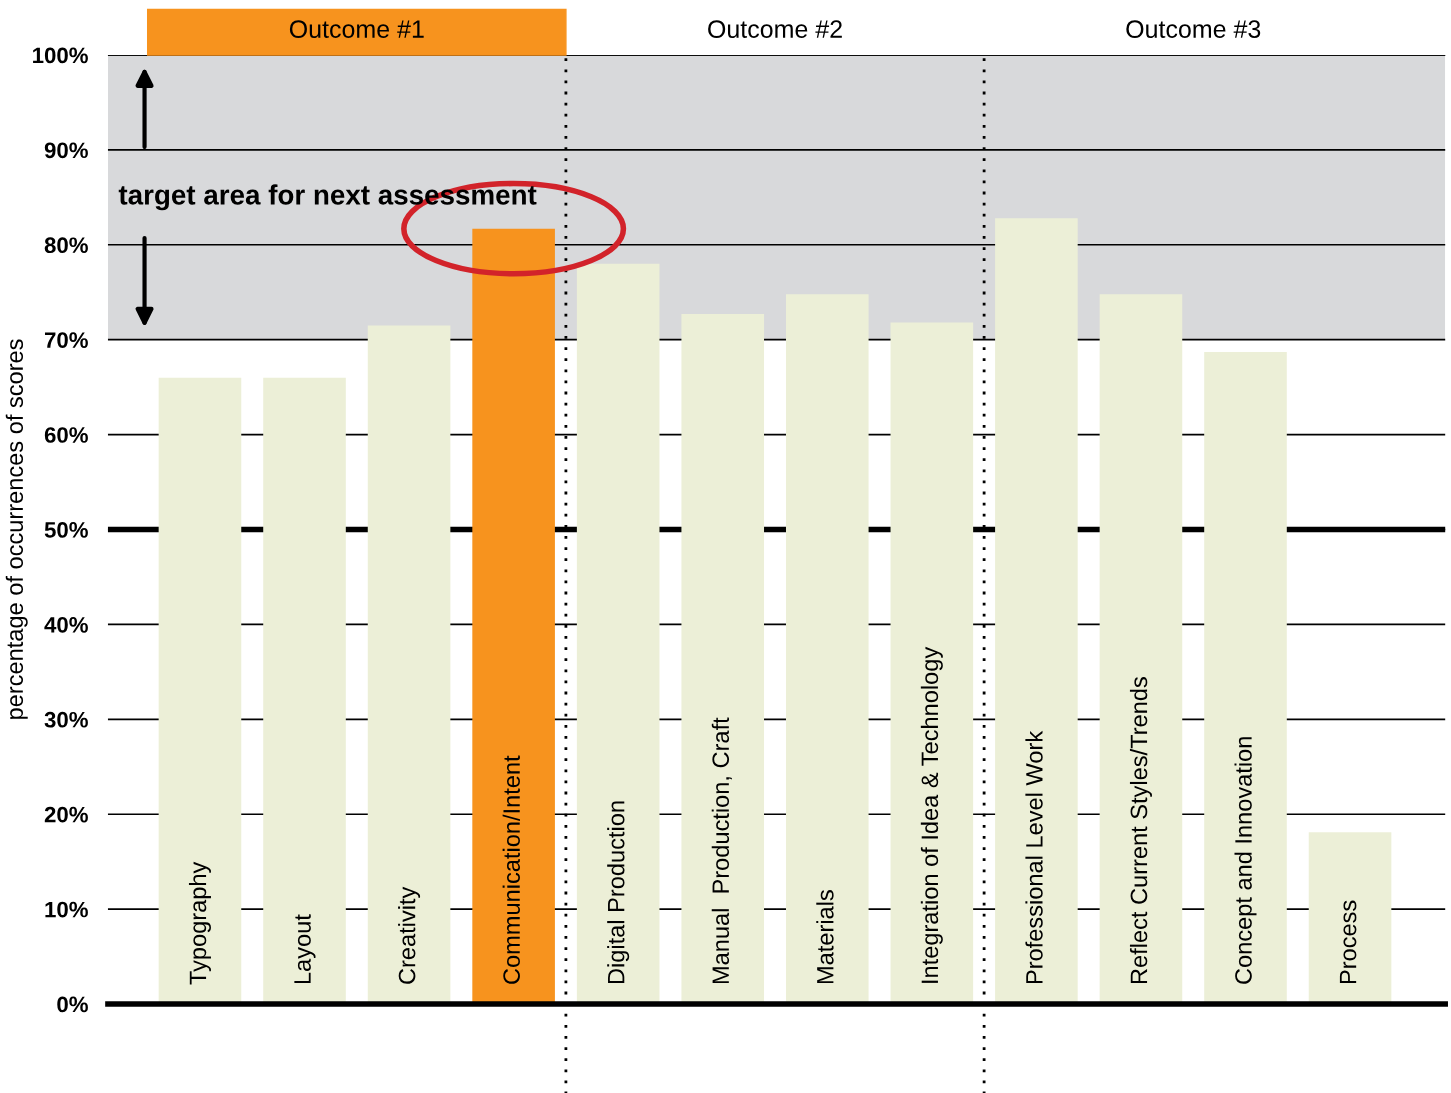  I want to click on x-tick-label: Professional Level Work, so click(1034, 857).